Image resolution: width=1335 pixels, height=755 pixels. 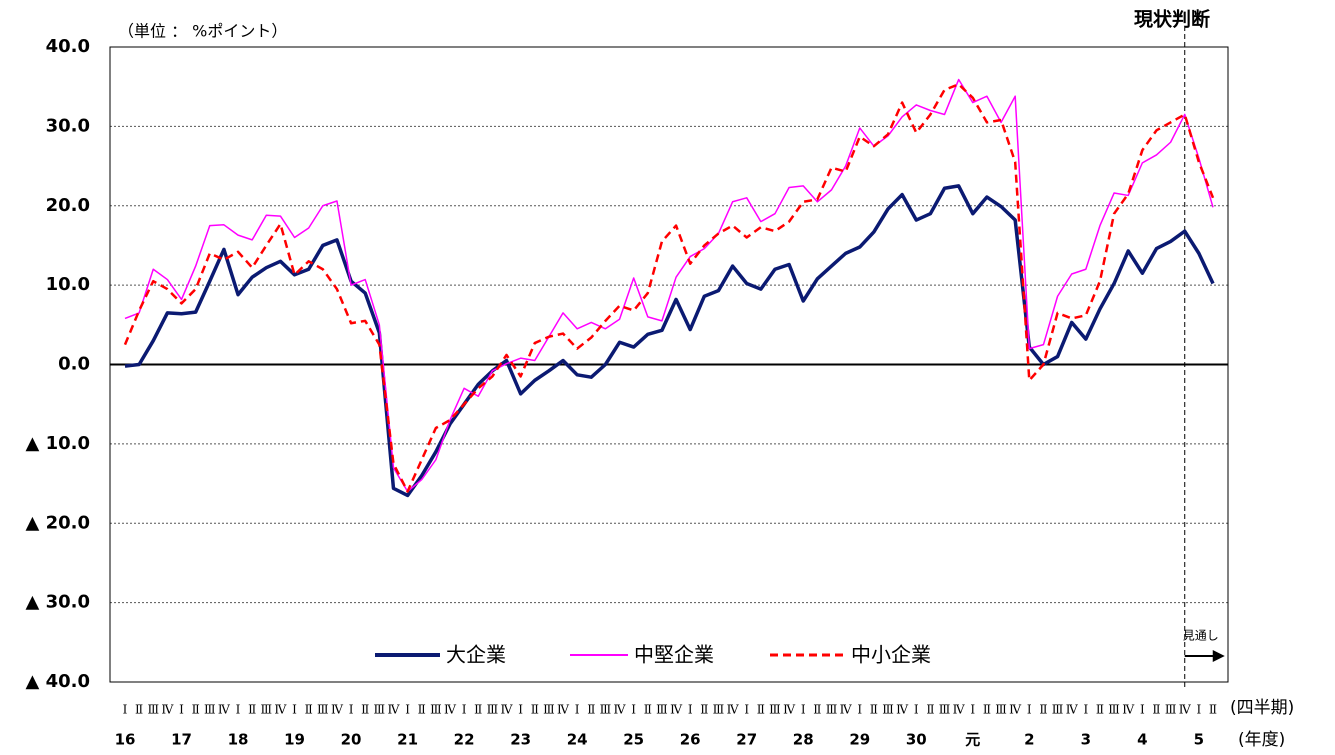 What do you see at coordinates (1262, 708) in the screenshot?
I see `x-axis-label: (四半期)` at bounding box center [1262, 708].